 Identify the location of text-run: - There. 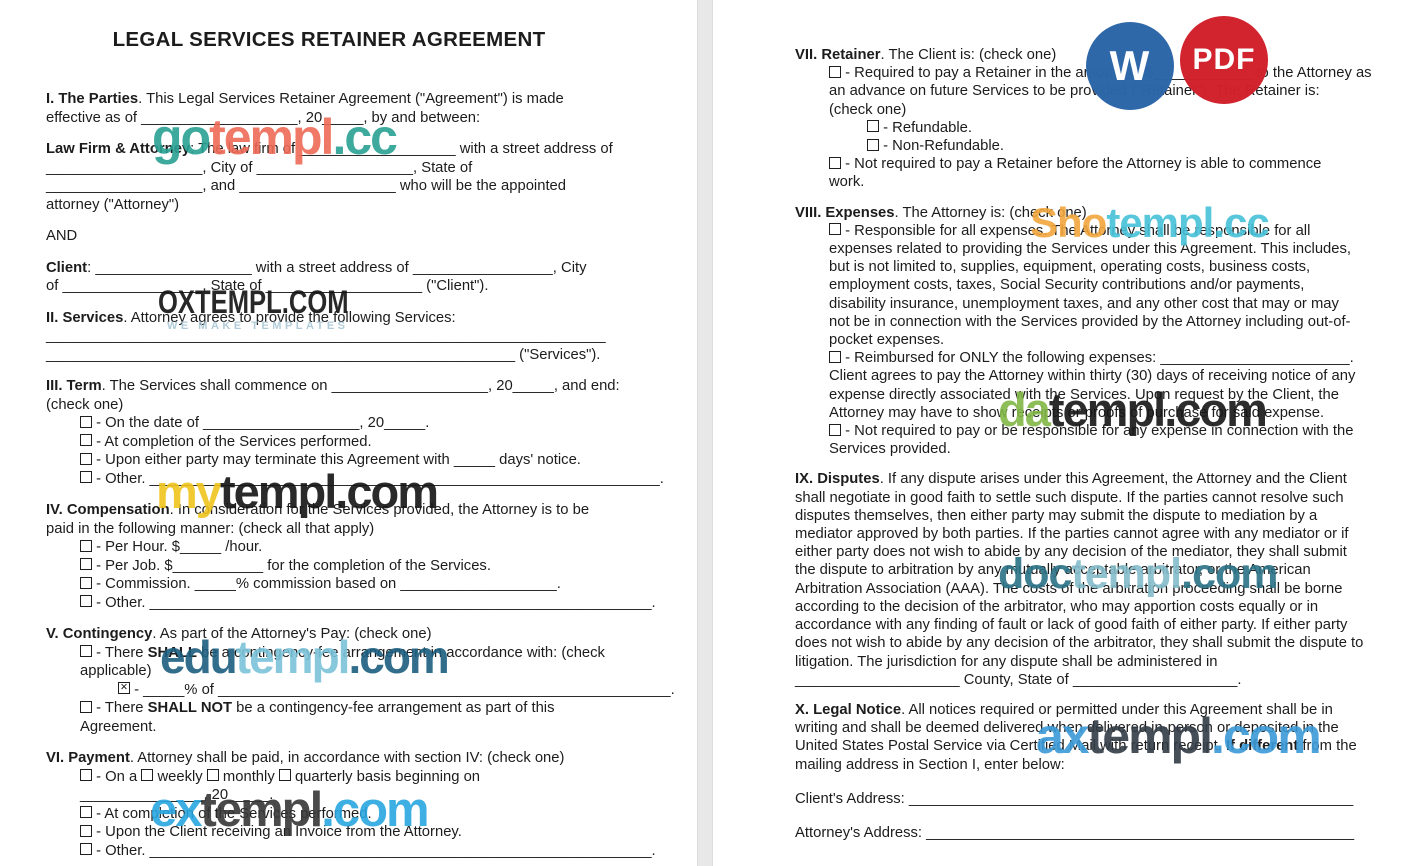
(120, 652).